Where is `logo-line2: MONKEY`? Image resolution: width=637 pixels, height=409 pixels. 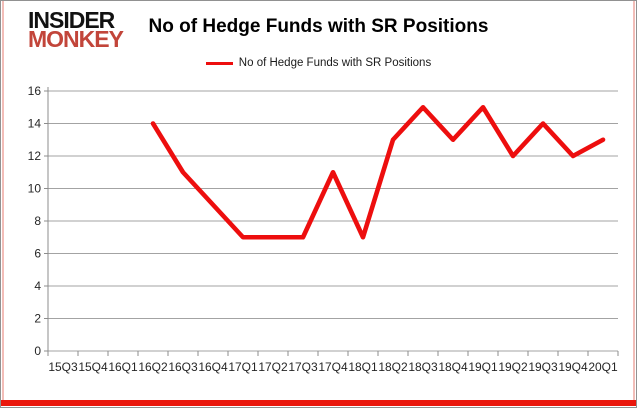 logo-line2: MONKEY is located at coordinates (76, 39).